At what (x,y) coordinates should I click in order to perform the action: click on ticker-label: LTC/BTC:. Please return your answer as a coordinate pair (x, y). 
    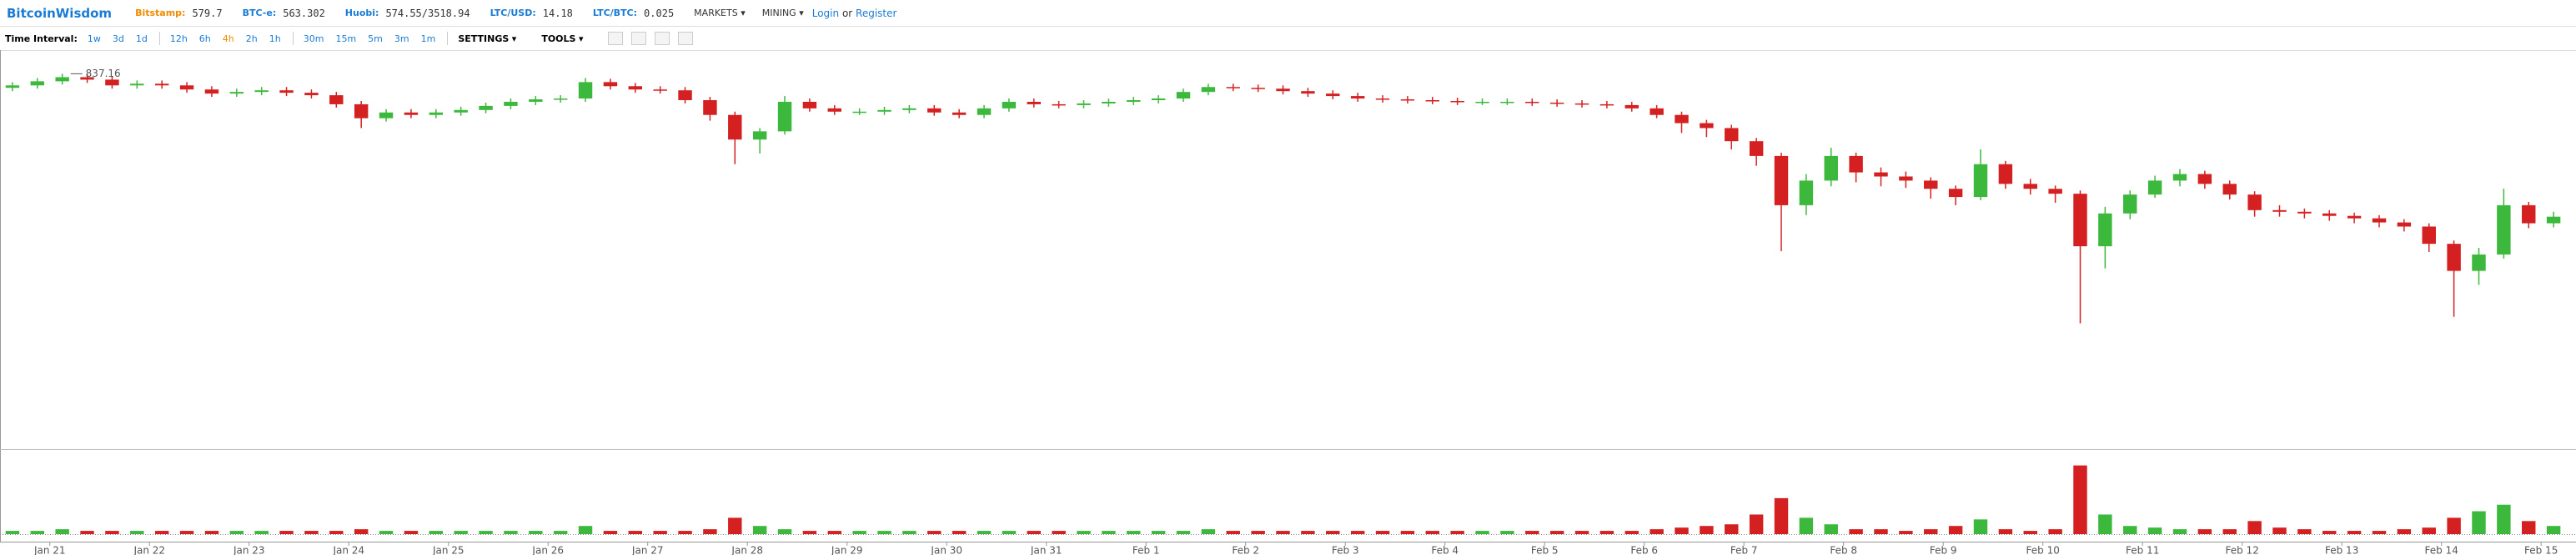
    Looking at the image, I should click on (615, 13).